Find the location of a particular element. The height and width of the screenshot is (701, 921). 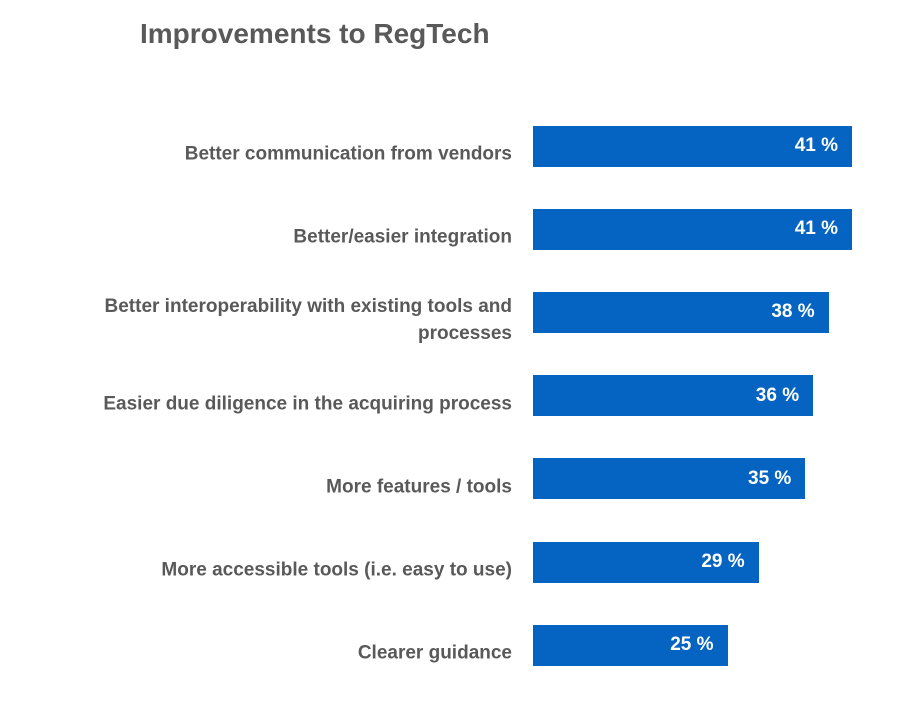

chart-title: Improvements to RegTech is located at coordinates (315, 33).